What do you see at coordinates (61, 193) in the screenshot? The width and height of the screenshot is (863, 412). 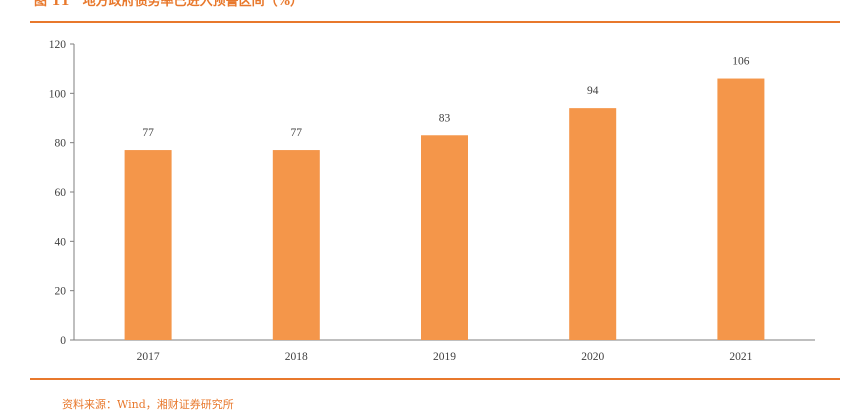 I see `y-tick-label: 60` at bounding box center [61, 193].